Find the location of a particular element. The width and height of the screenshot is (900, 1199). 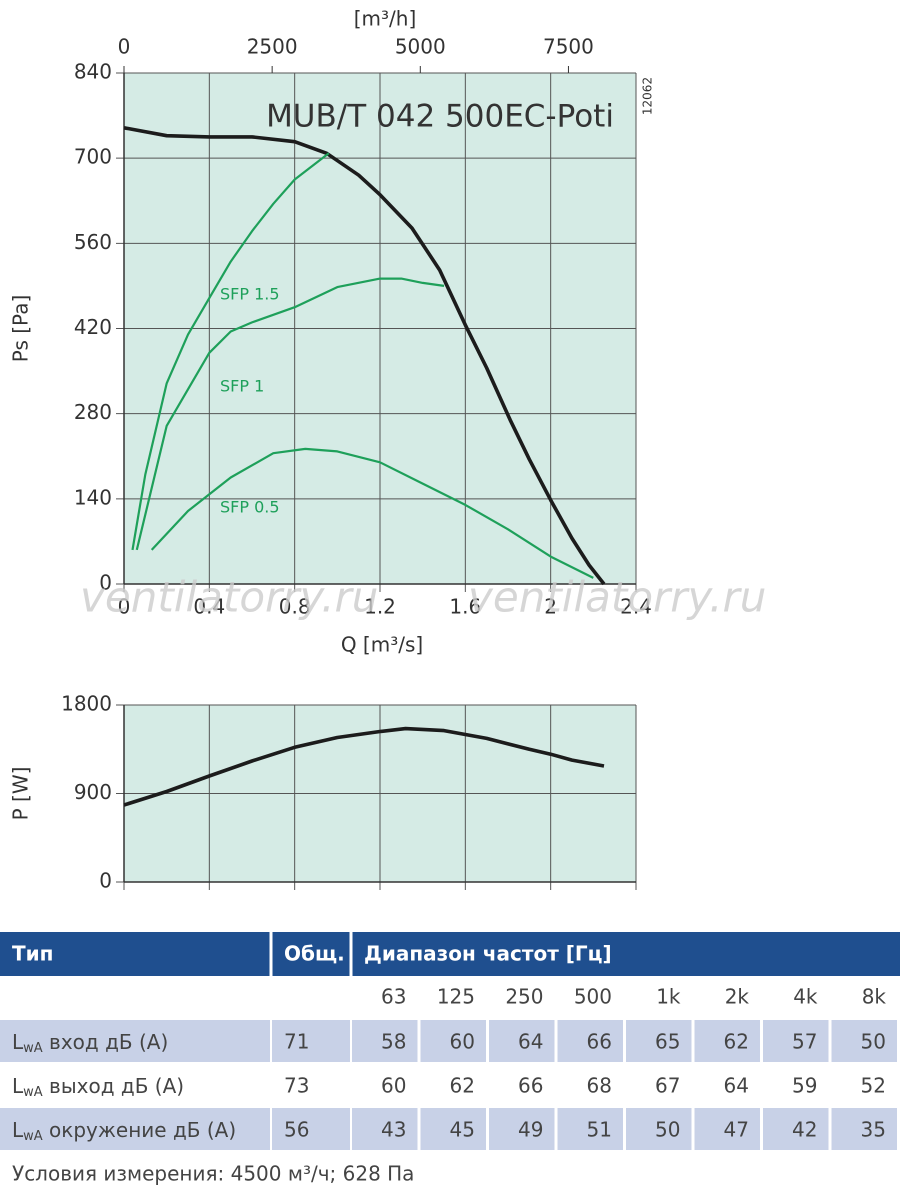

chart-title: MUB/T 042 500EC-Poti is located at coordinates (440, 117).